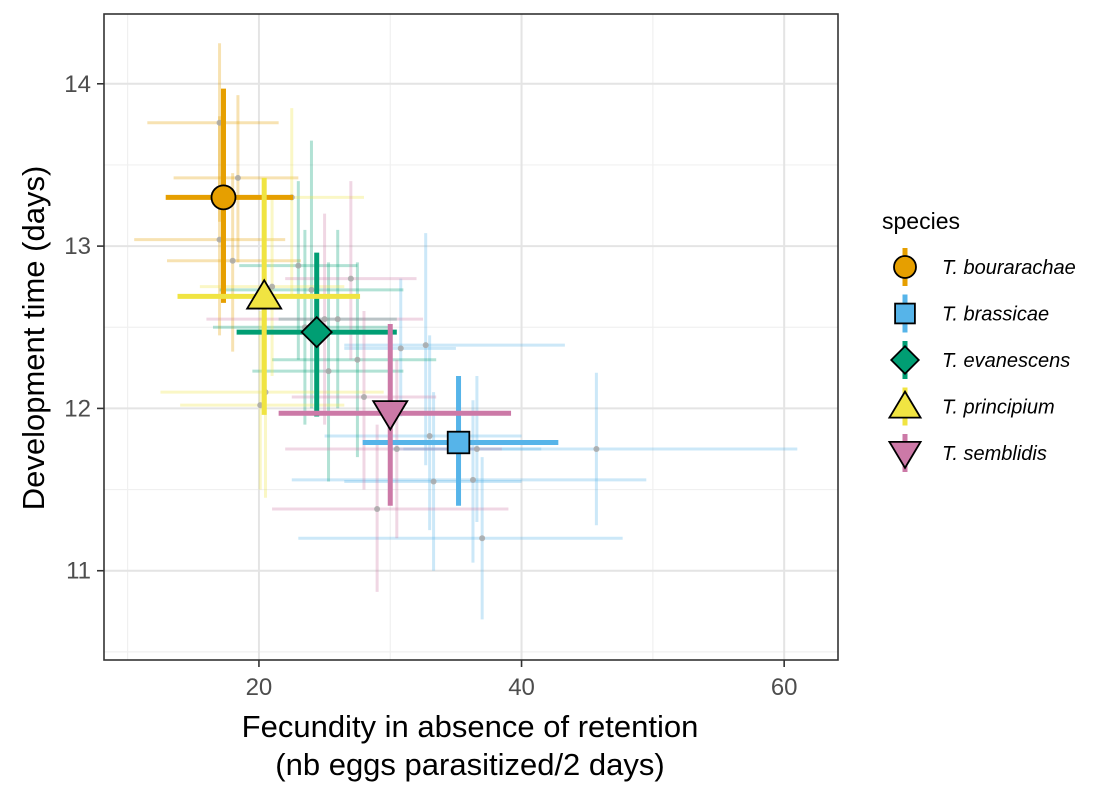  What do you see at coordinates (77, 246) in the screenshot?
I see `y-tick-label: 13` at bounding box center [77, 246].